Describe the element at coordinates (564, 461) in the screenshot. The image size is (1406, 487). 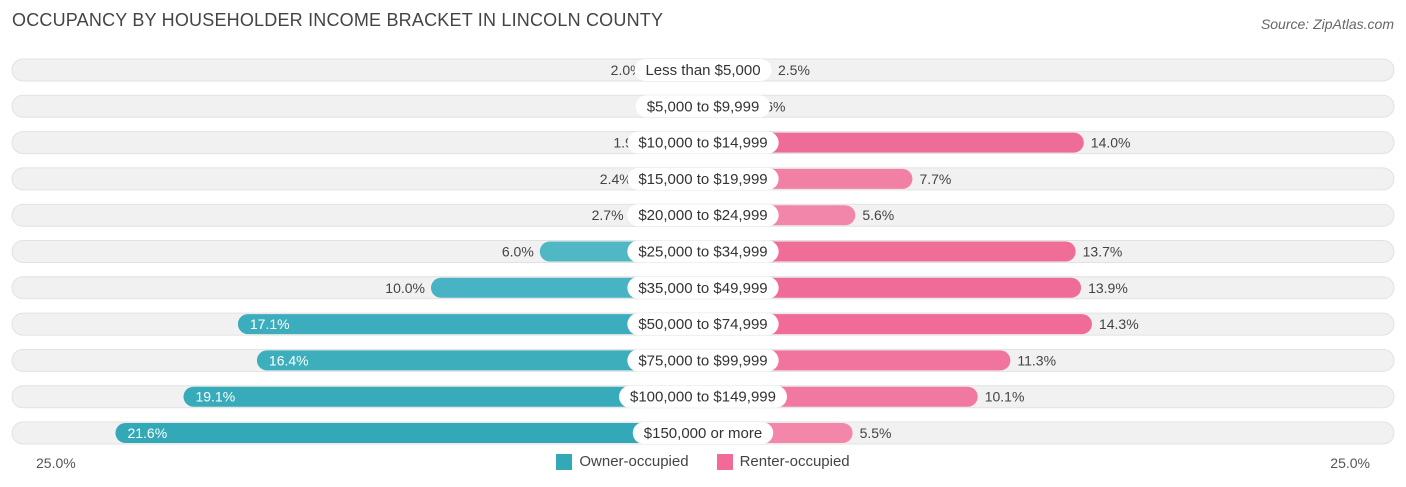
I see `legend-owner-swatch` at that location.